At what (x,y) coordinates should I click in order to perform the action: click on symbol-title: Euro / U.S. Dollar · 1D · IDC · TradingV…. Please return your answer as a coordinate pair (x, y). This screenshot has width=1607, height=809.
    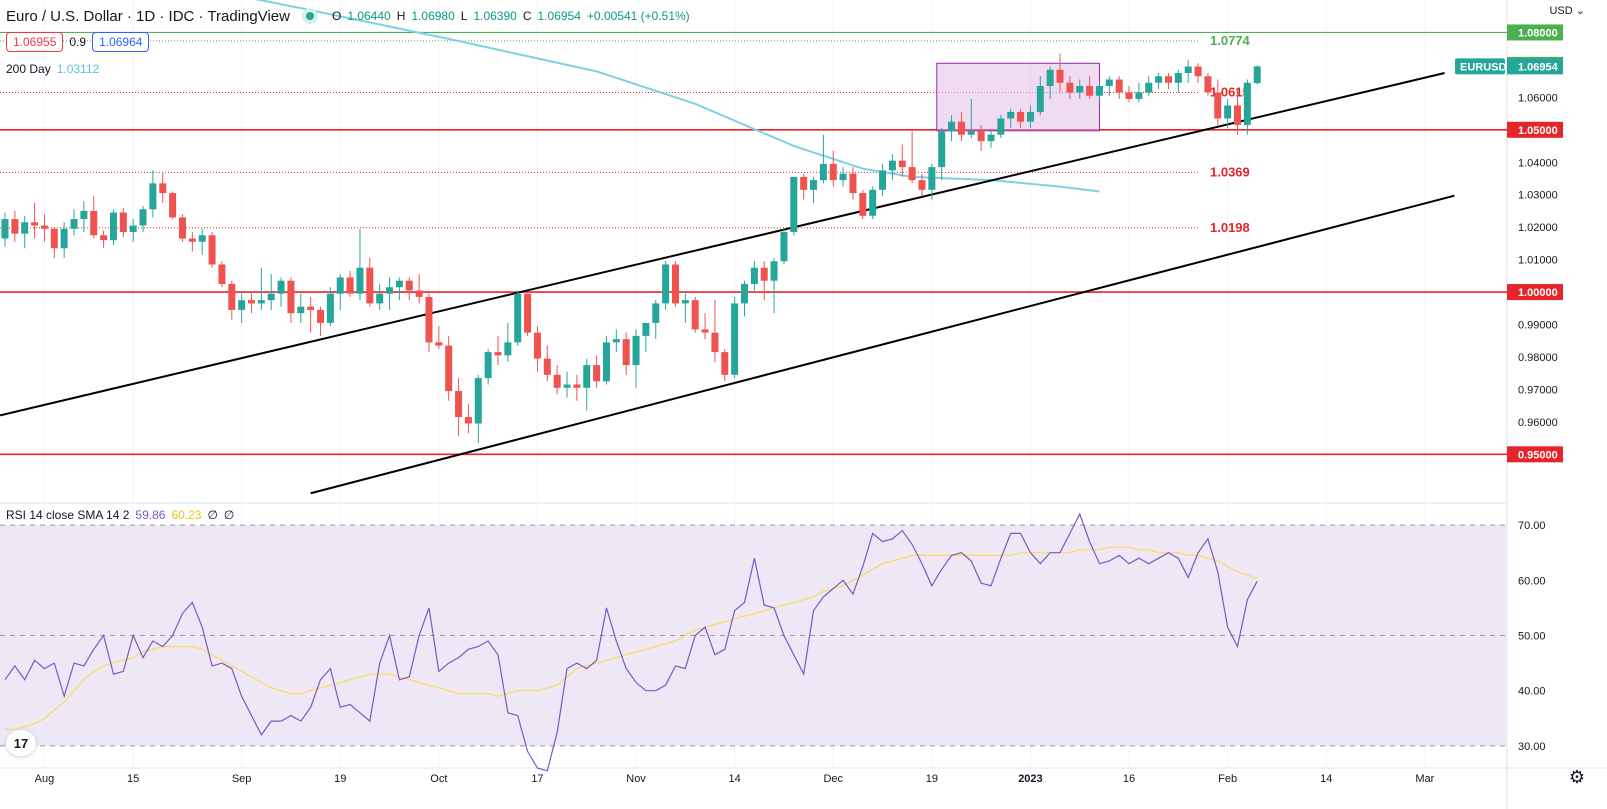
    Looking at the image, I should click on (148, 16).